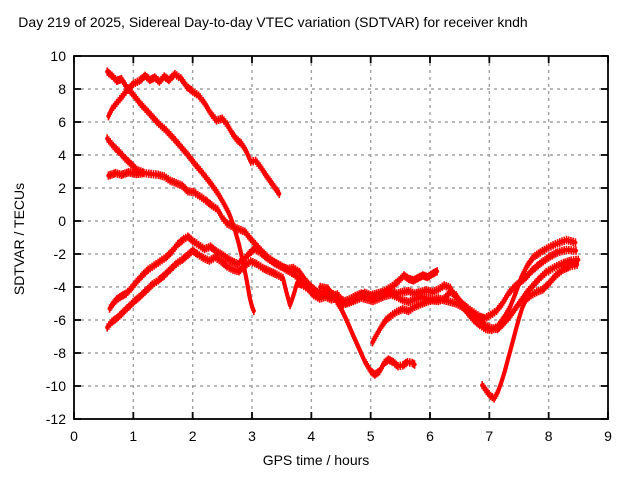 The width and height of the screenshot is (640, 480). What do you see at coordinates (549, 436) in the screenshot?
I see `x-tick-label: 8` at bounding box center [549, 436].